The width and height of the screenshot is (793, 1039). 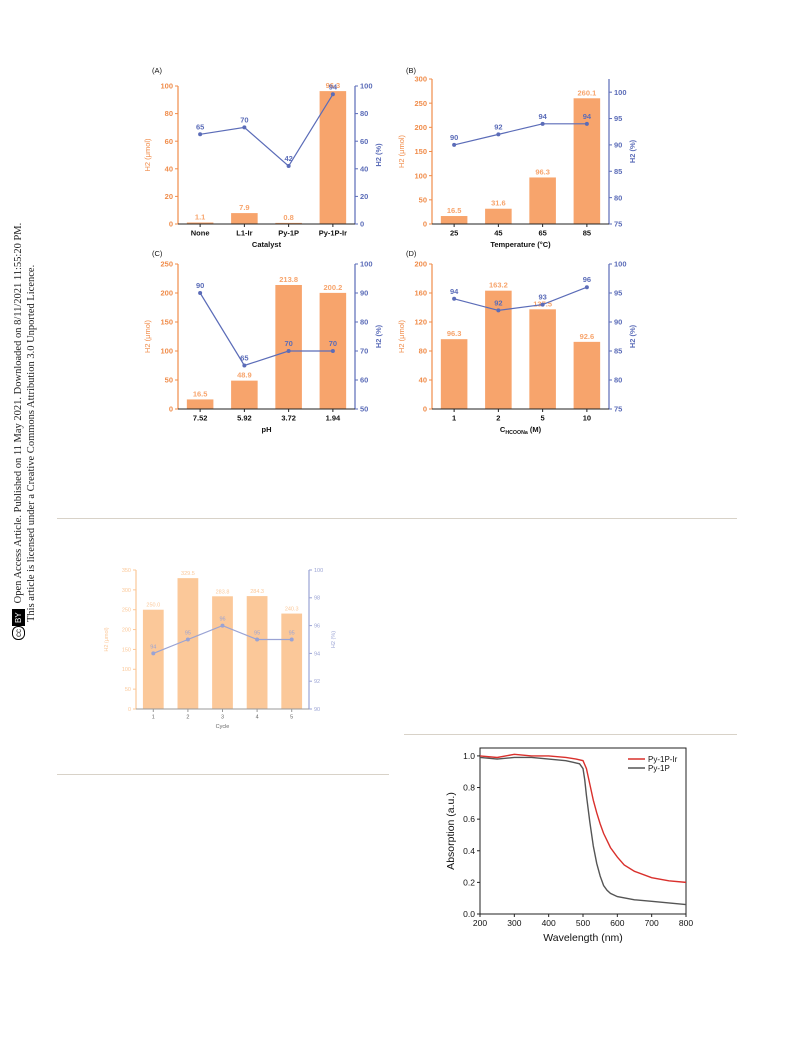 I want to click on spectrum-xtick-label: 500, so click(x=583, y=923).